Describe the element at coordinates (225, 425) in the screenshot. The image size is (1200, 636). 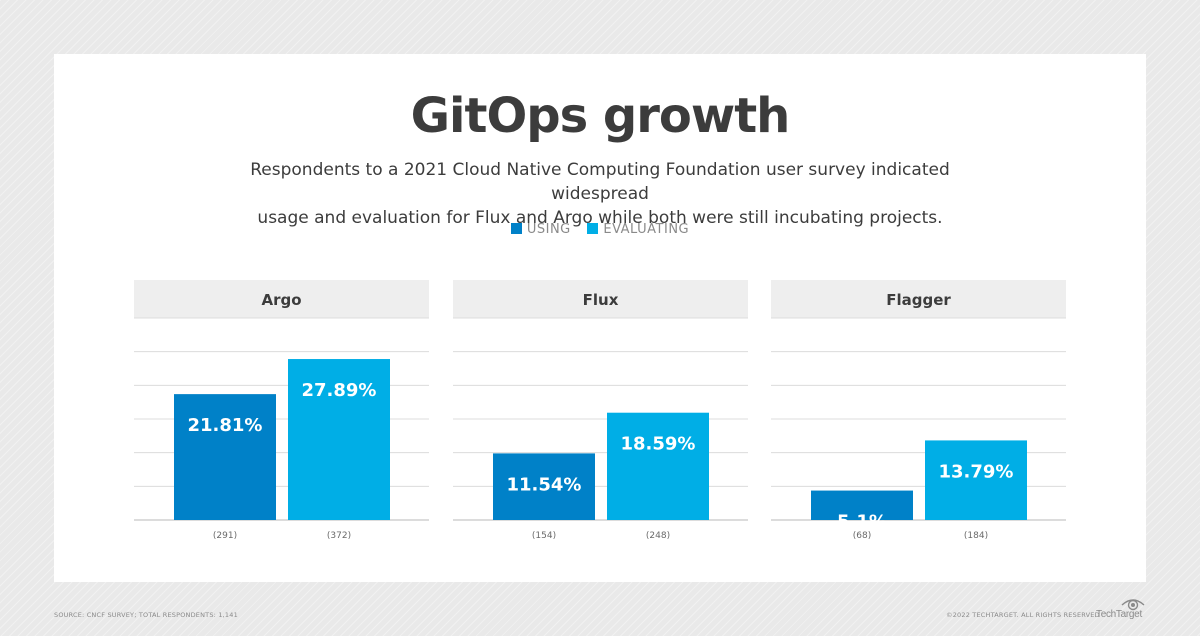
I see `data-label-argo-using: 21.81%` at that location.